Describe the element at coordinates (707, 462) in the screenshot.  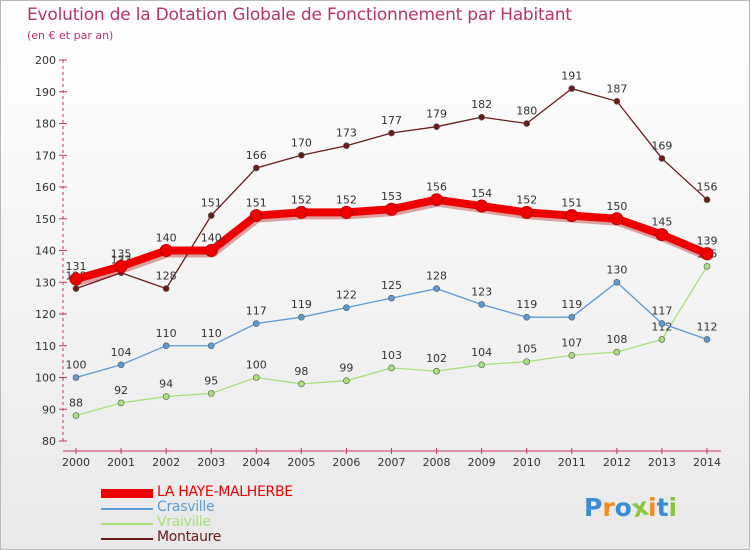
I see `x-tick-label: 2014` at that location.